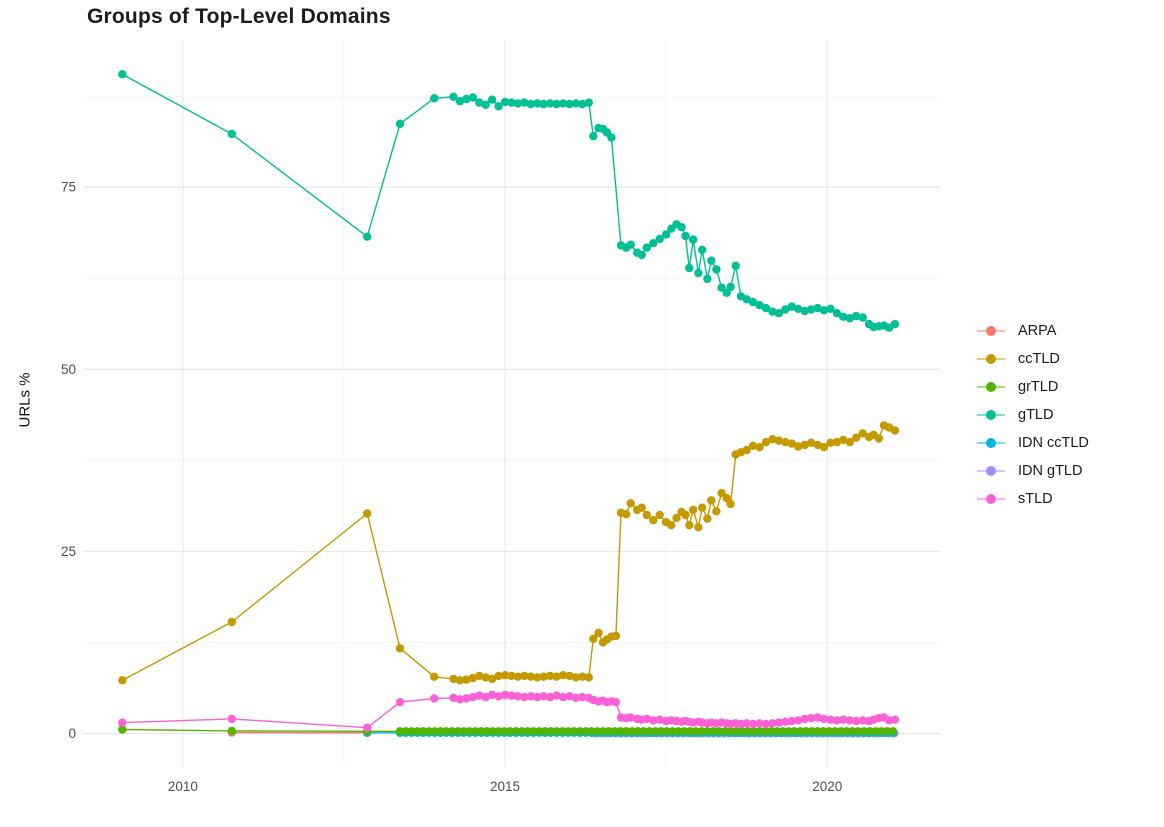  I want to click on legend: ARPA ccTLD grTLD gTLD IDN ccTLD IDN gTLD sTLD, so click(1032, 418).